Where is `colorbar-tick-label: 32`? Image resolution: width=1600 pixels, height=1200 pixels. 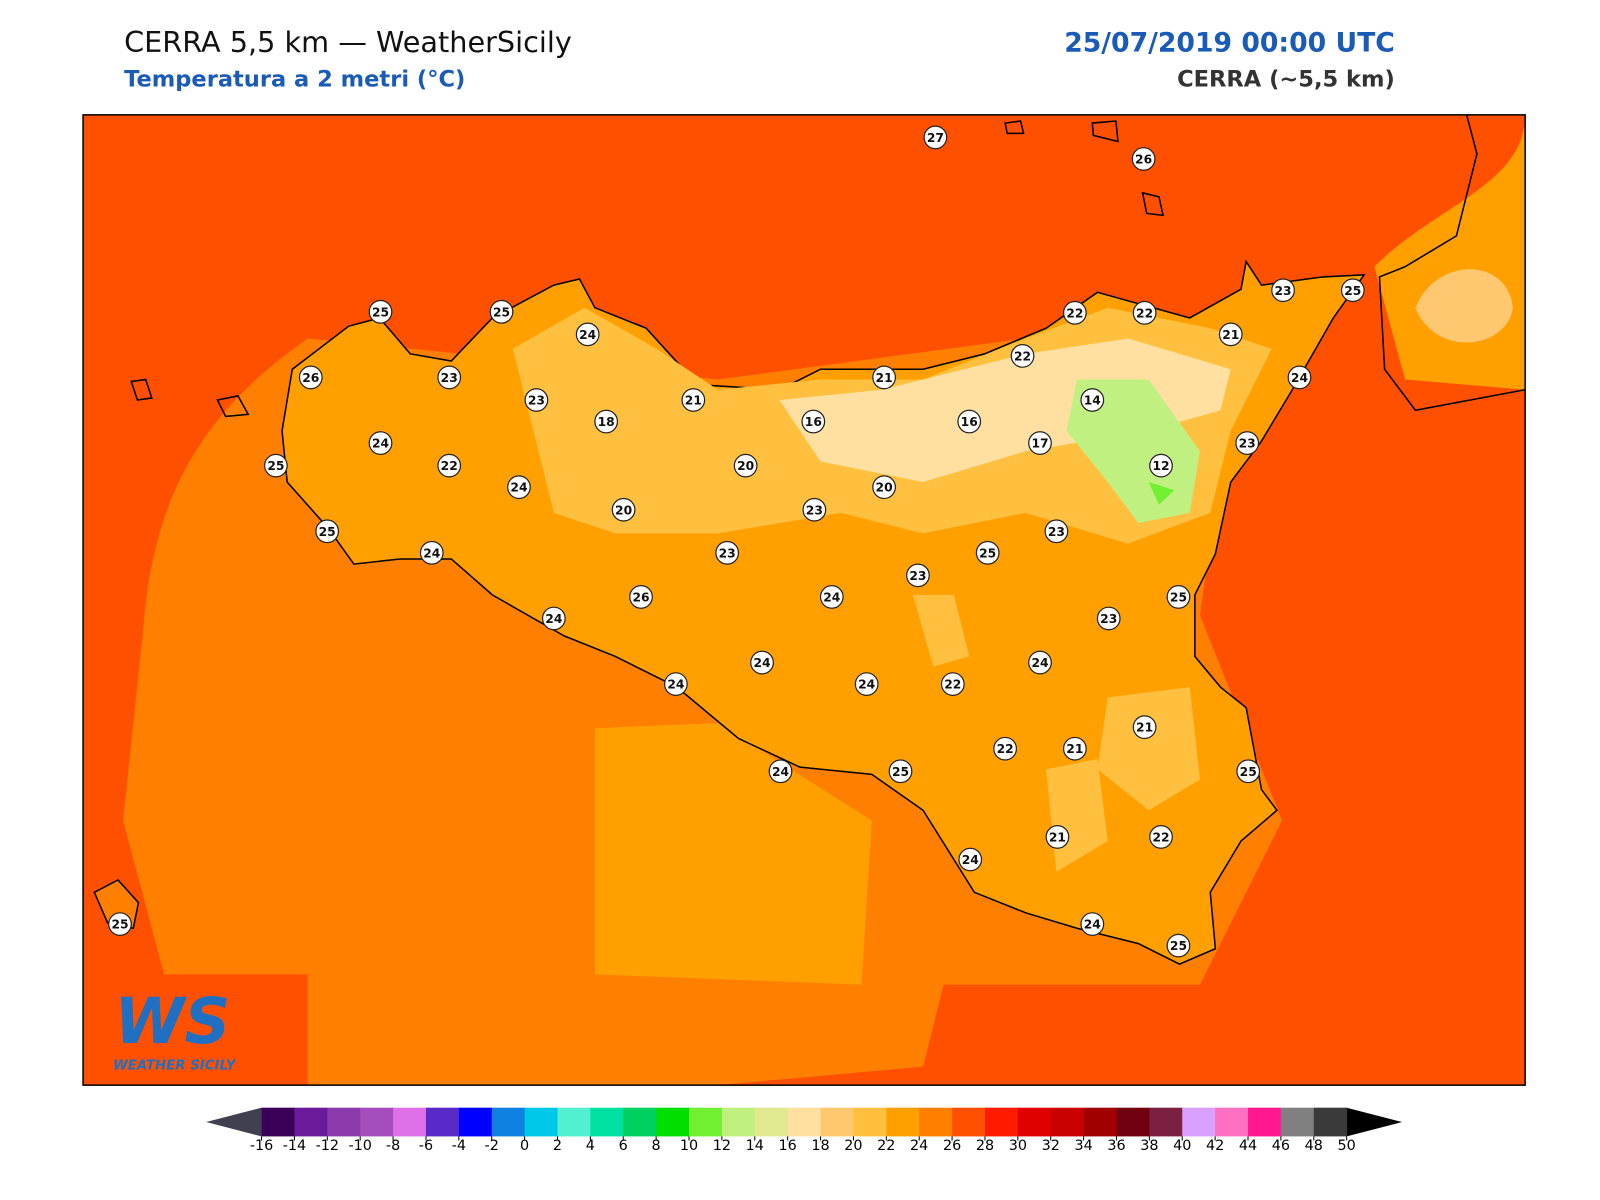
colorbar-tick-label: 32 is located at coordinates (1051, 1146).